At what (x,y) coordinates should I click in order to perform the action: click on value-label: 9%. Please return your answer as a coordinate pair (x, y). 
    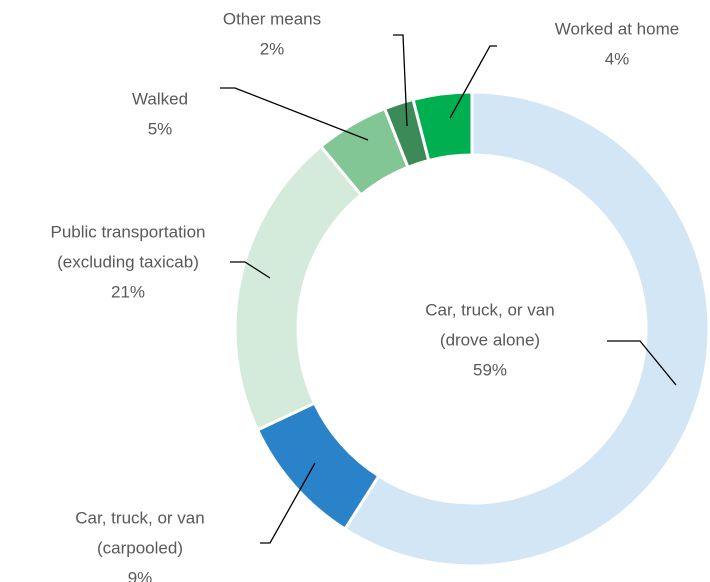
    Looking at the image, I should click on (140, 575).